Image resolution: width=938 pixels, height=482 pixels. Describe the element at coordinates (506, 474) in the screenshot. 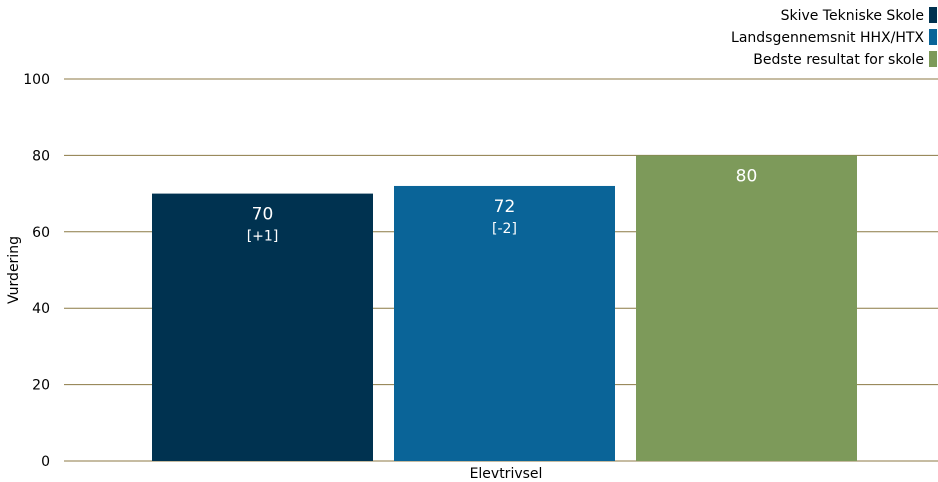

I see `x-category-label: Elevtrivsel` at that location.